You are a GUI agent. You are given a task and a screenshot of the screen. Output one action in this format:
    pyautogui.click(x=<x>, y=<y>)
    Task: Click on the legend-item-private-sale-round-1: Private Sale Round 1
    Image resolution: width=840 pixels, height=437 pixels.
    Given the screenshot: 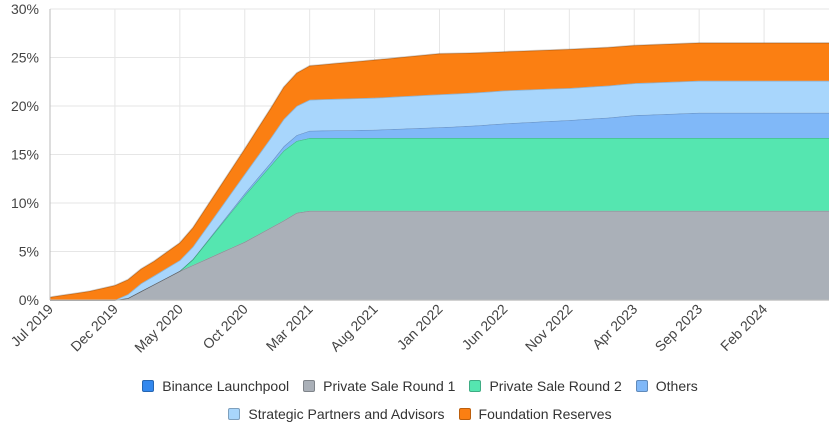 What is the action you would take?
    pyautogui.click(x=379, y=386)
    